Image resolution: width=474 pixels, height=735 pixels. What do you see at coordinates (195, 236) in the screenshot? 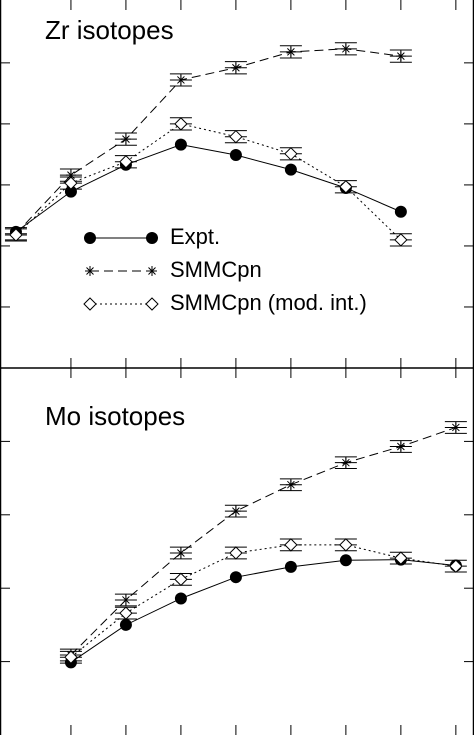
I see `legend-label: Expt.` at bounding box center [195, 236].